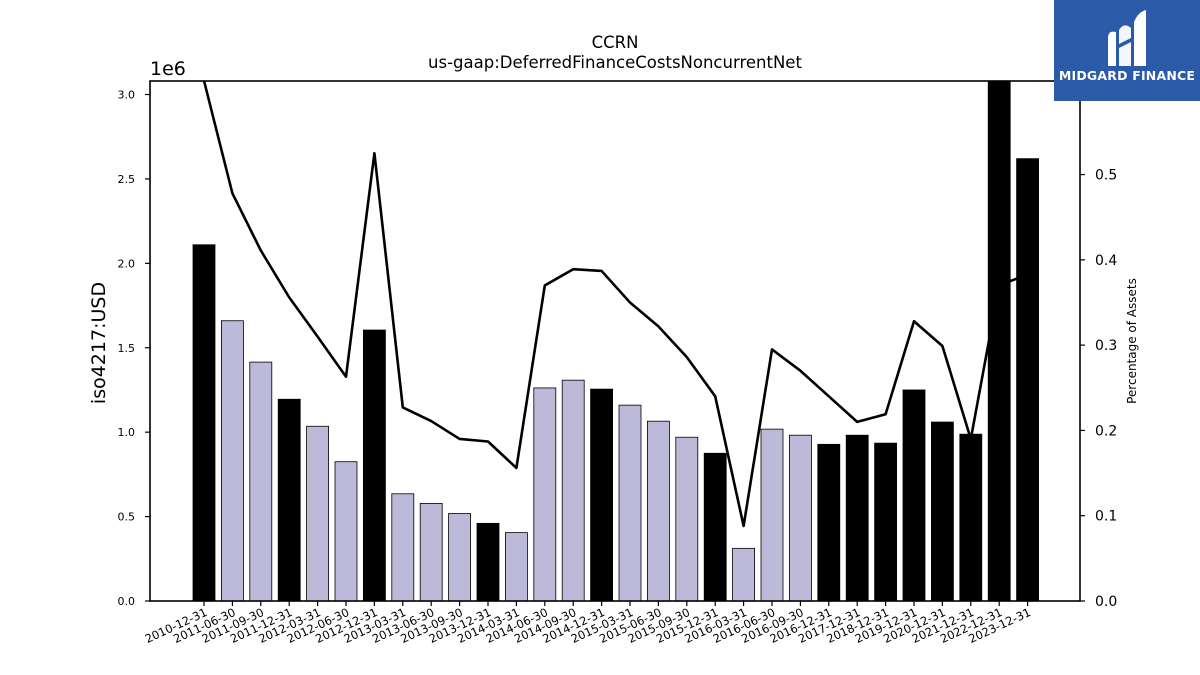  I want to click on y2-axis-label: Percentage of Assets, so click(1132, 341).